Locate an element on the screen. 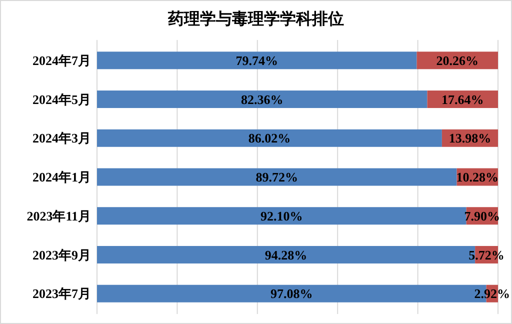 Image resolution: width=512 pixels, height=324 pixels. data-label: 92.10% is located at coordinates (281, 216).